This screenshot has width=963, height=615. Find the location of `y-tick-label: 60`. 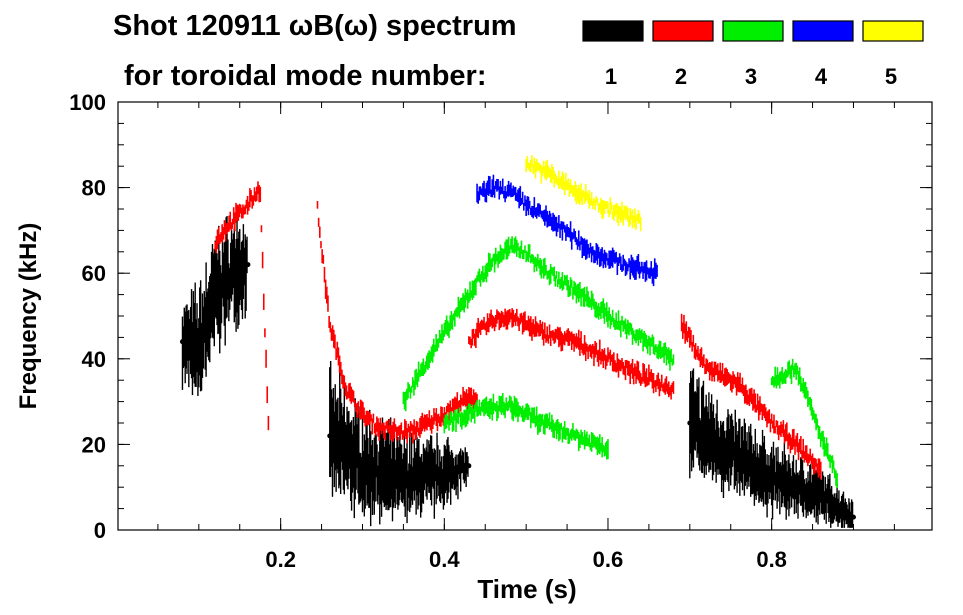

y-tick-label: 60 is located at coordinates (94, 273).